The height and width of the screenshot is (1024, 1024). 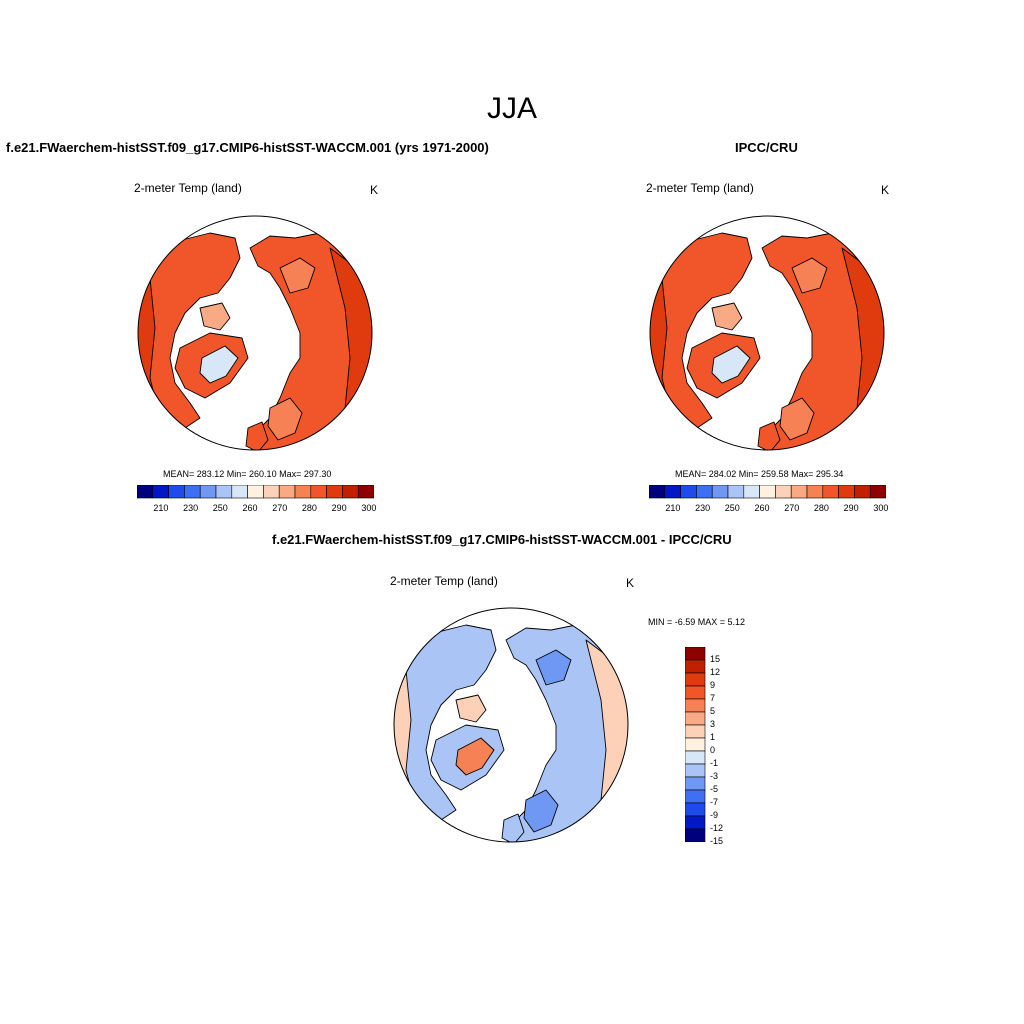 I want to click on colorbar-tick-label: -12, so click(x=717, y=828).